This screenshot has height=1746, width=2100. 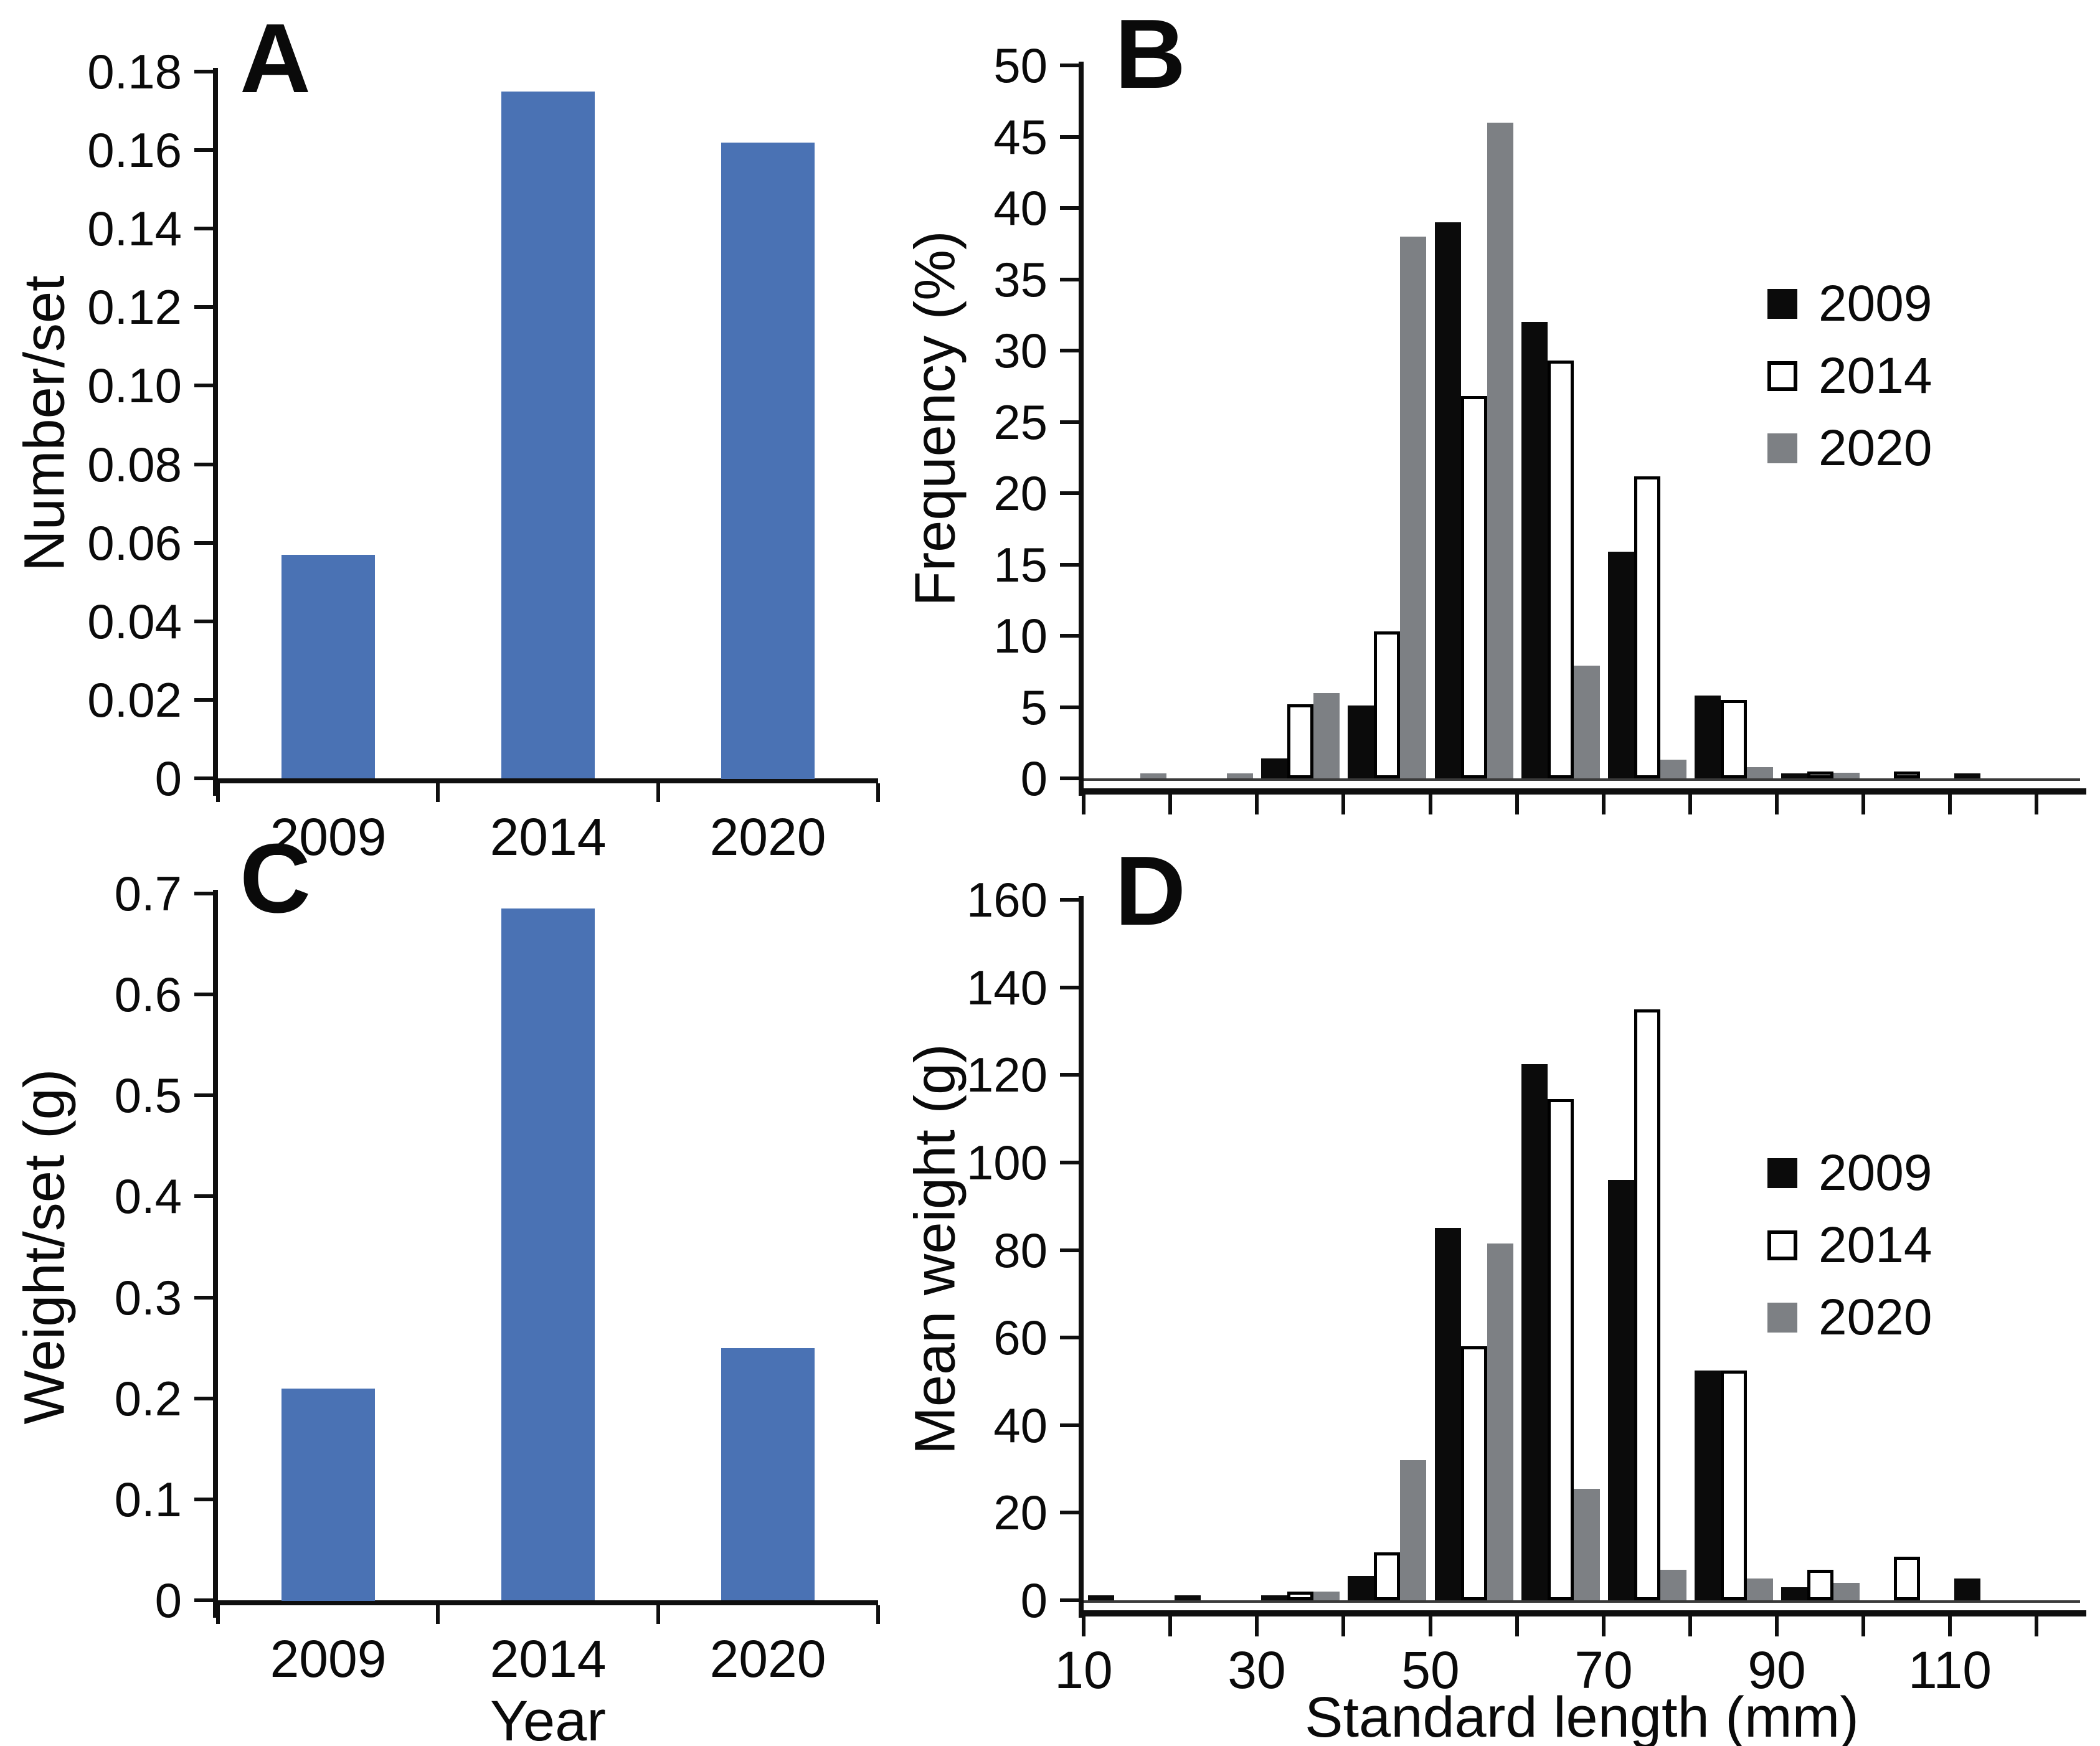 I want to click on legend-swatch-2009, so click(x=1782, y=1173).